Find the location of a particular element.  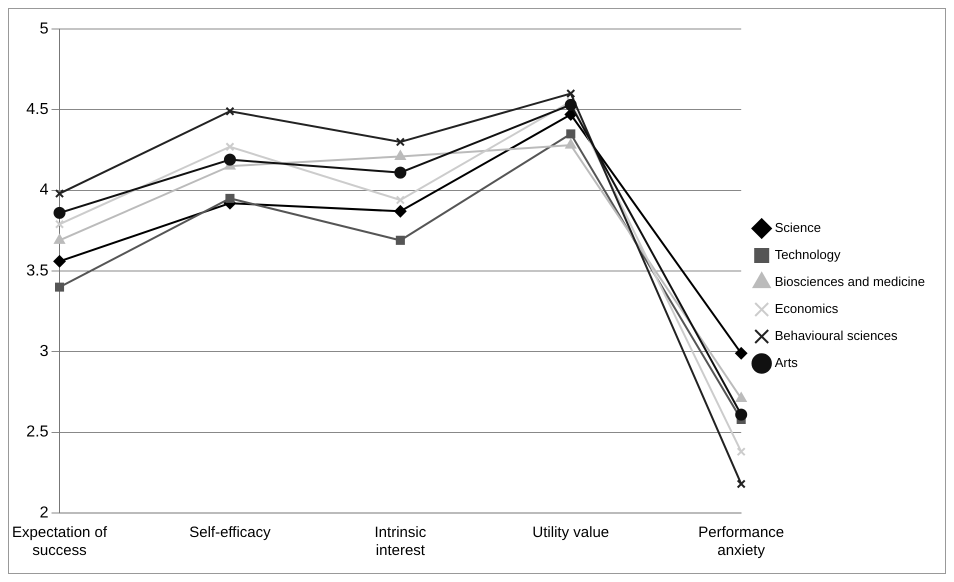

x-tick-label: Performance anxiety is located at coordinates (741, 542).